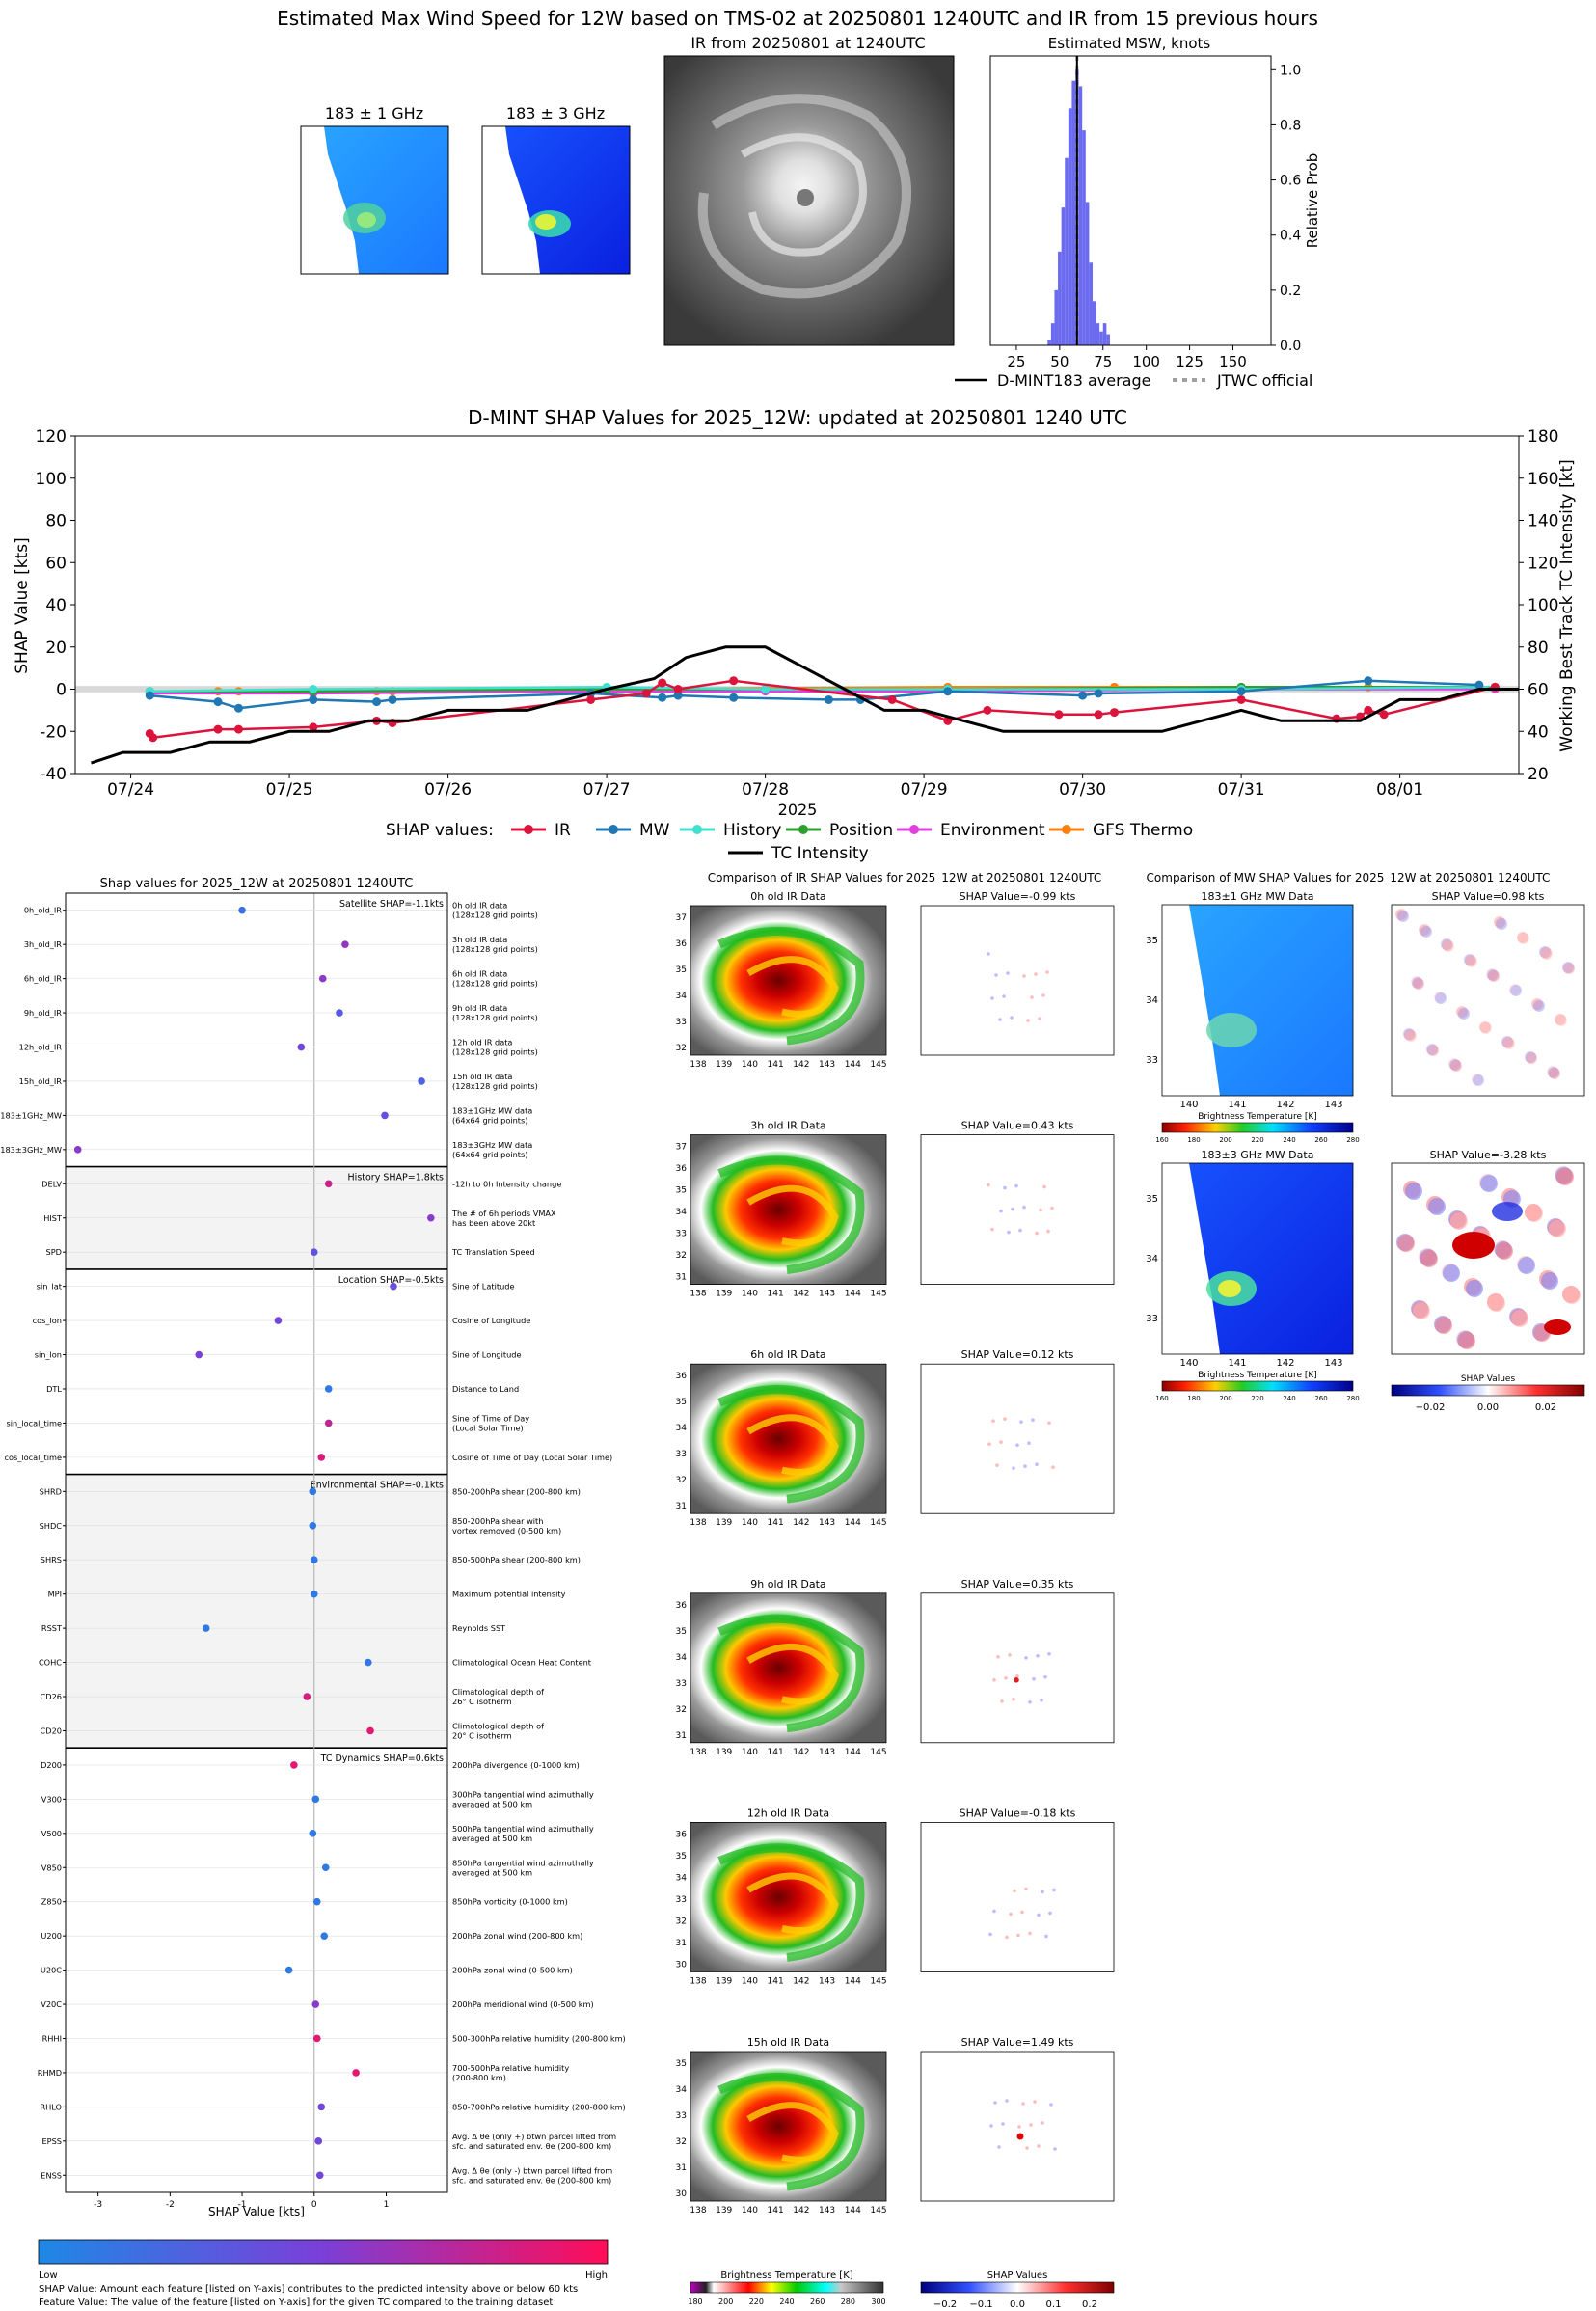  Describe the element at coordinates (1018, 897) in the screenshot. I see `ir-shap-title-0: SHAP Value=-0.99 kts` at that location.